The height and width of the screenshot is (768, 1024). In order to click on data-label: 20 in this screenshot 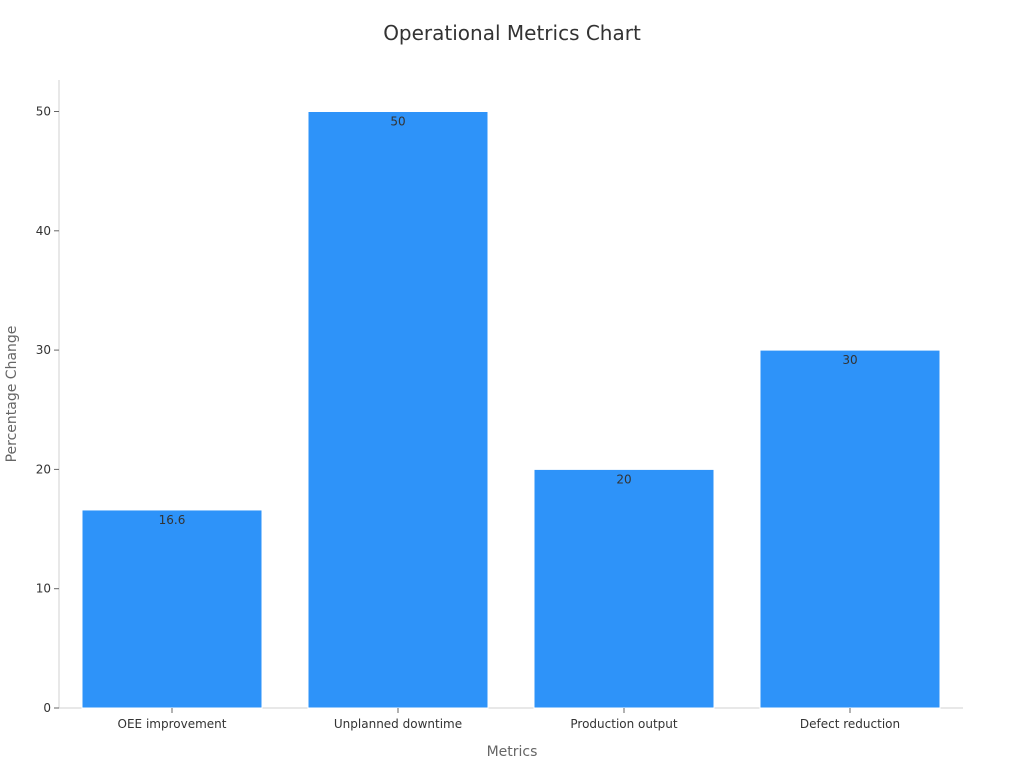, I will do `click(623, 479)`.